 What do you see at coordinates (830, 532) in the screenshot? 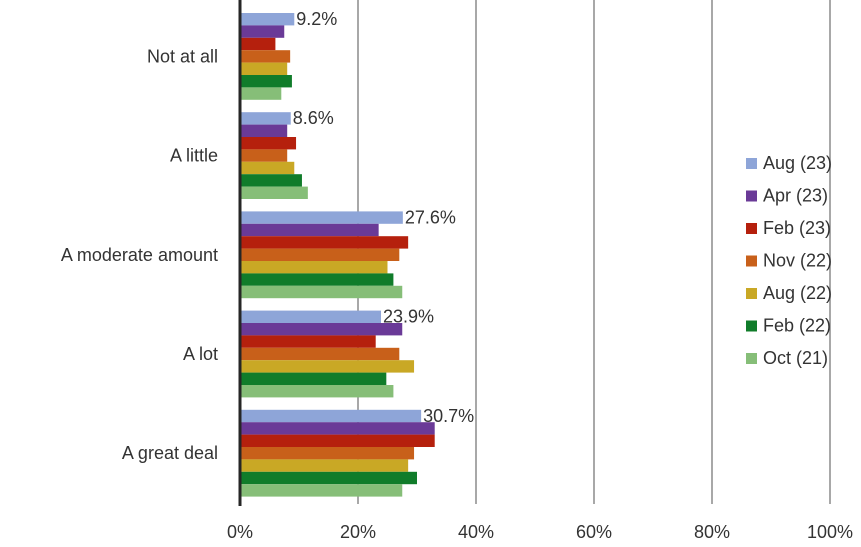
I see `x-tick-label: 100%` at bounding box center [830, 532].